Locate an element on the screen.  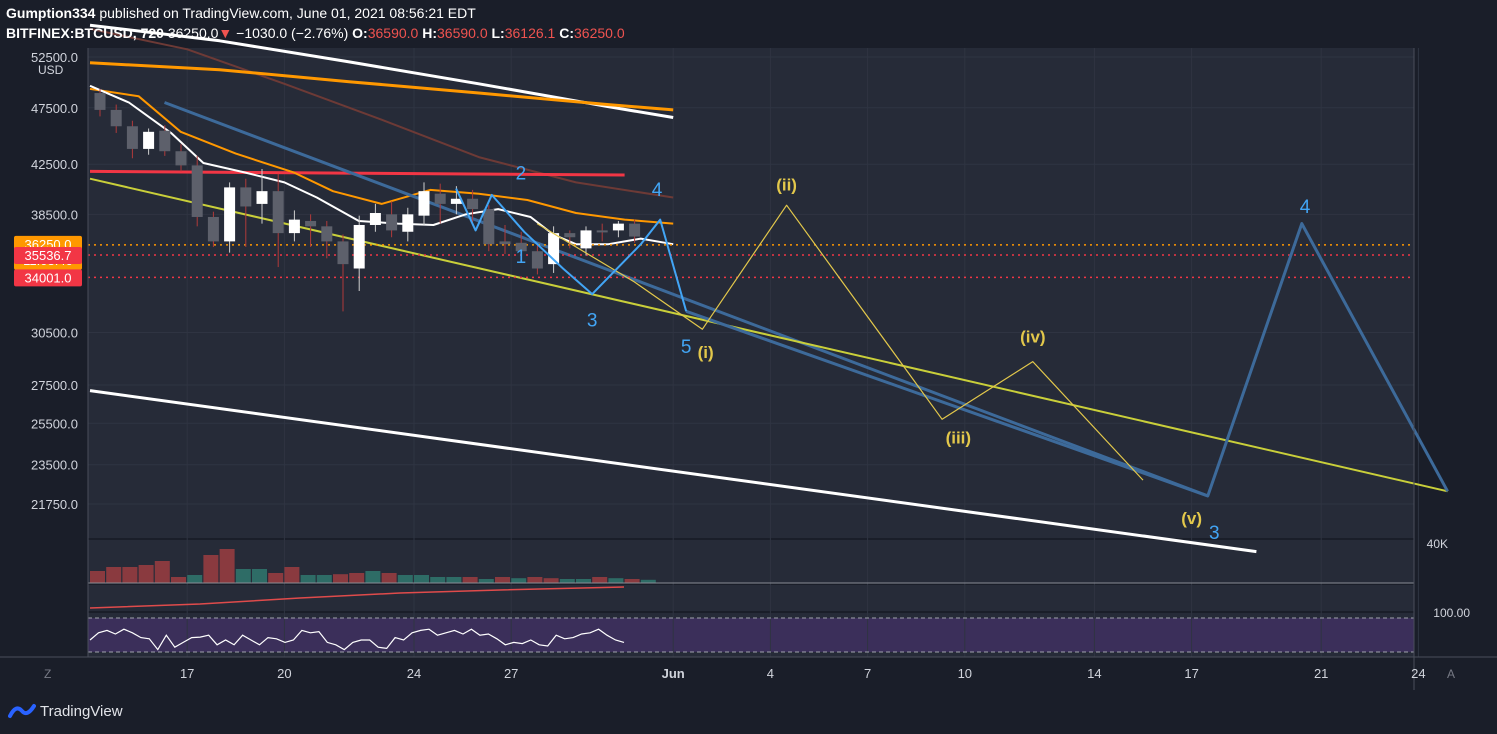
x-tick-5: 4 is located at coordinates (770, 673).